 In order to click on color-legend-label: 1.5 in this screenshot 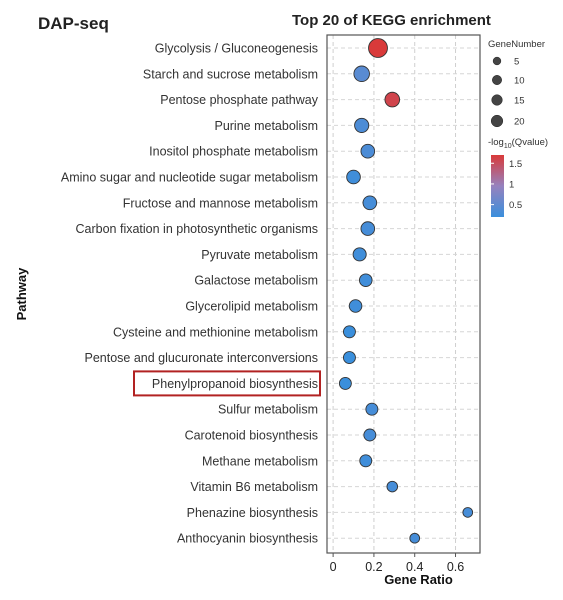, I will do `click(515, 164)`.